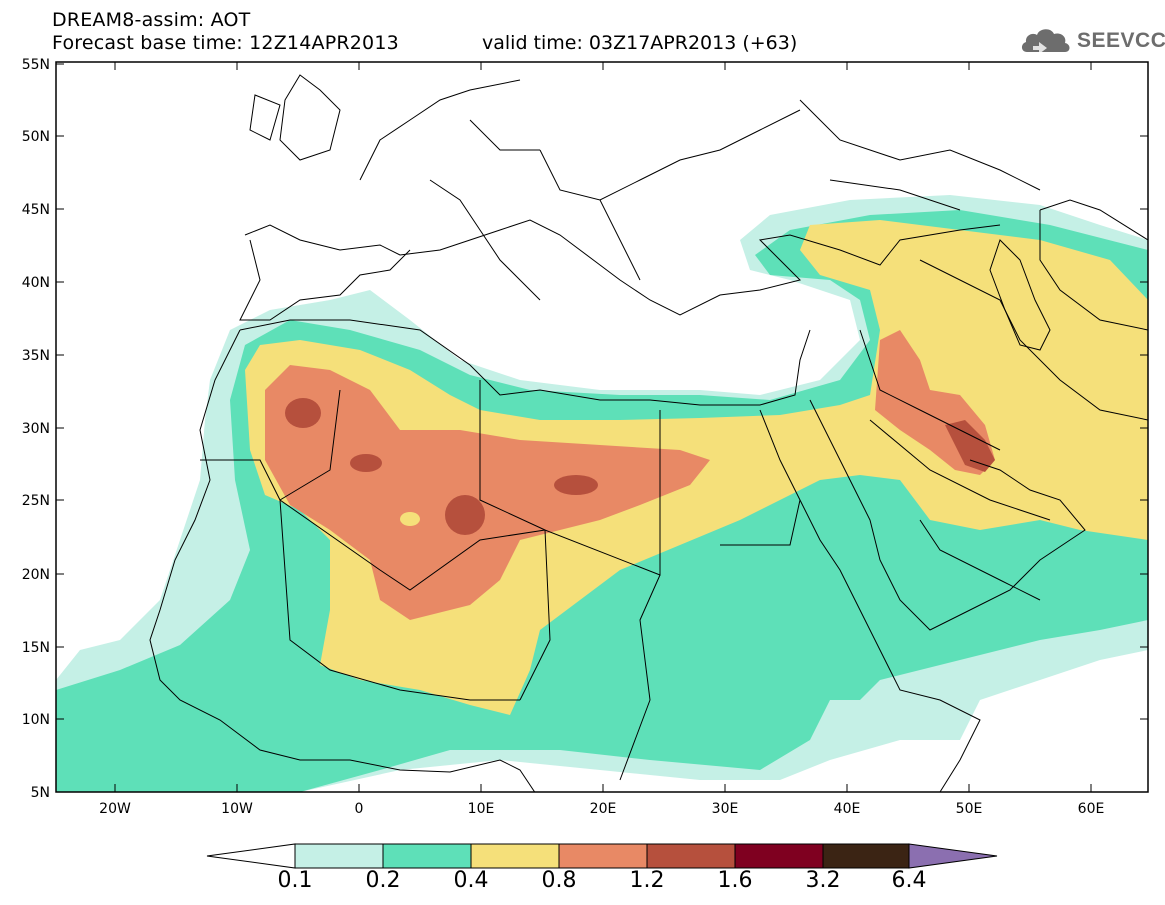 The image size is (1165, 905). Describe the element at coordinates (410, 519) in the screenshot. I see `aot-gap` at that location.